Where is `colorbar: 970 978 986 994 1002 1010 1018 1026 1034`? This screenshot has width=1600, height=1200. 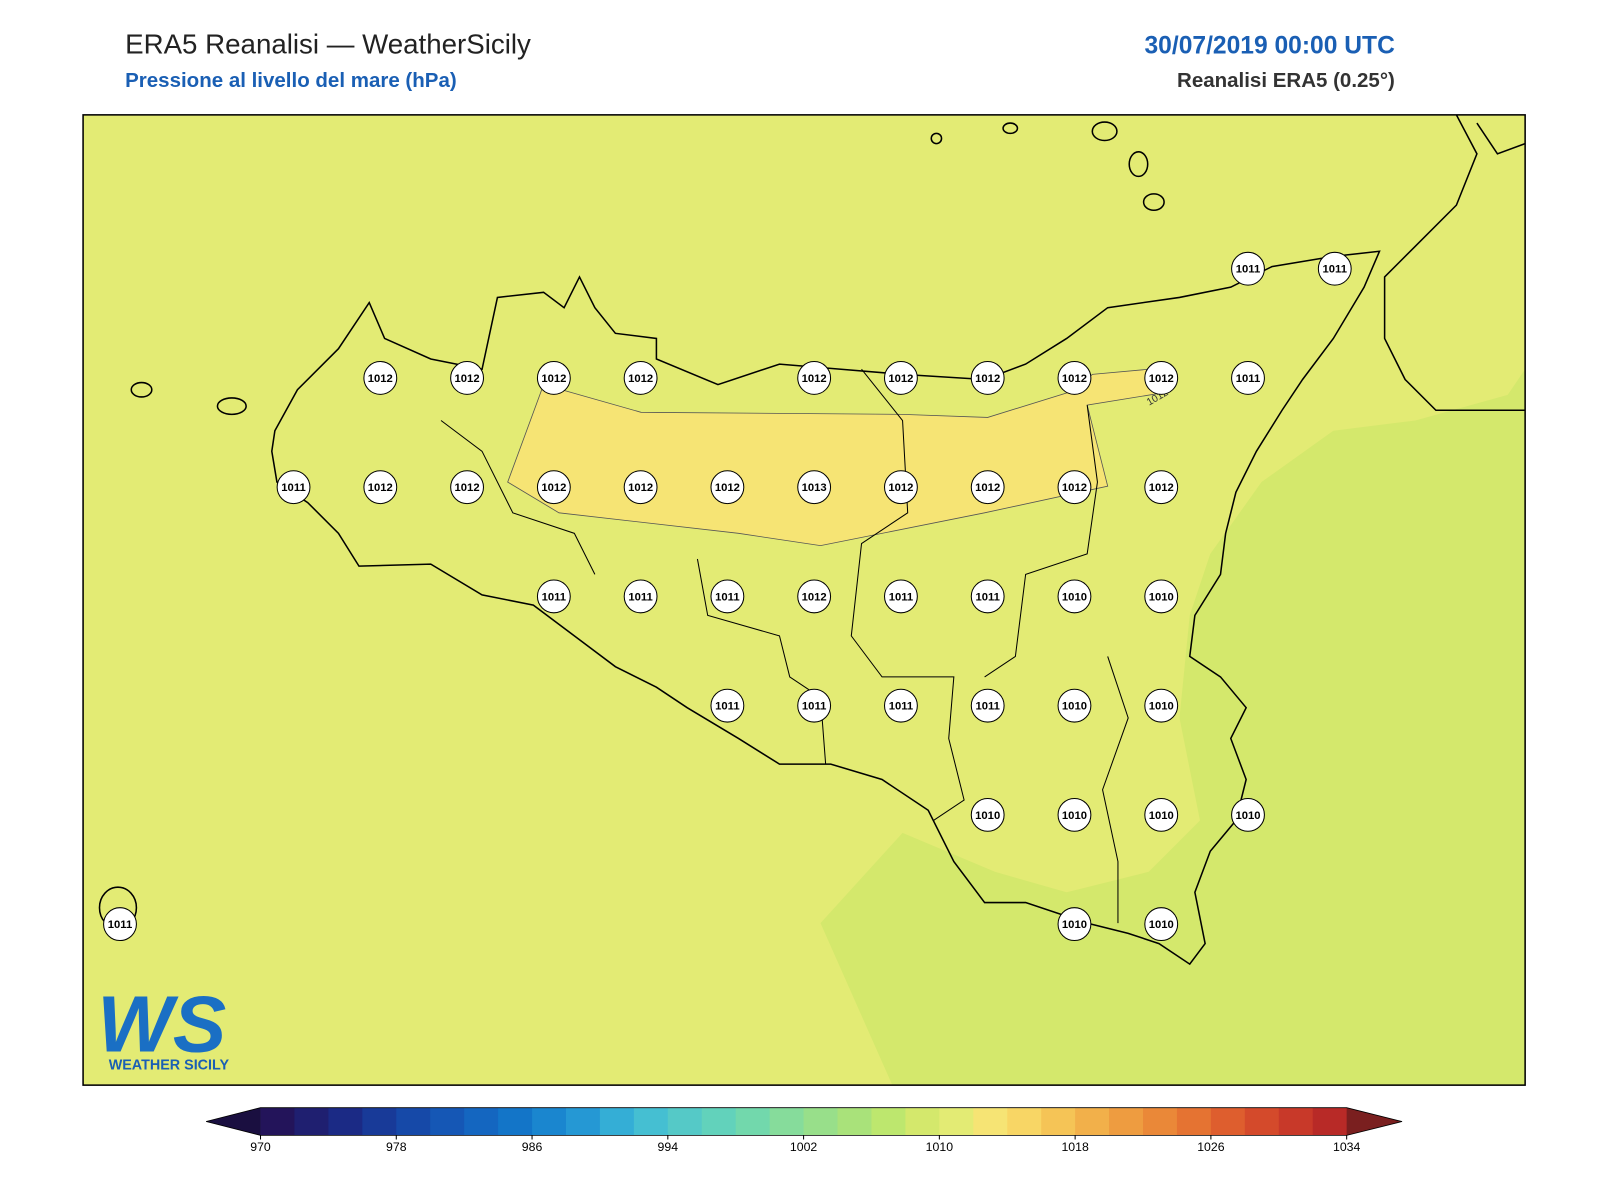 colorbar: 970 978 986 994 1002 1010 1018 1026 1034 is located at coordinates (804, 1130).